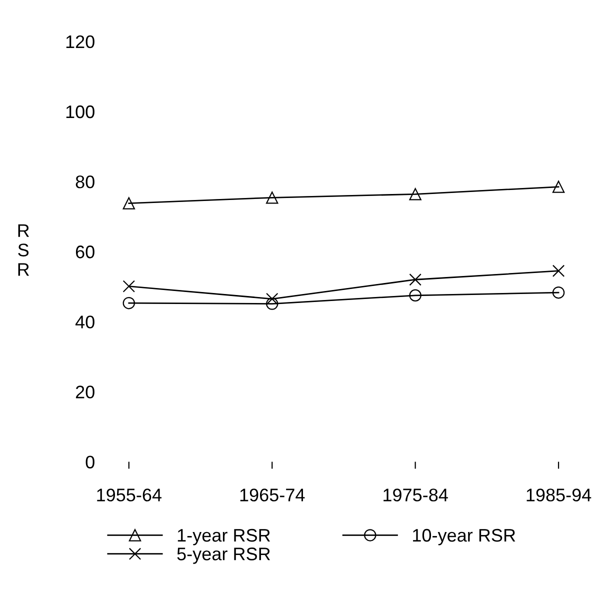 This screenshot has height=592, width=603. Describe the element at coordinates (223, 556) in the screenshot. I see `legend-label: 5-year RSR` at that location.